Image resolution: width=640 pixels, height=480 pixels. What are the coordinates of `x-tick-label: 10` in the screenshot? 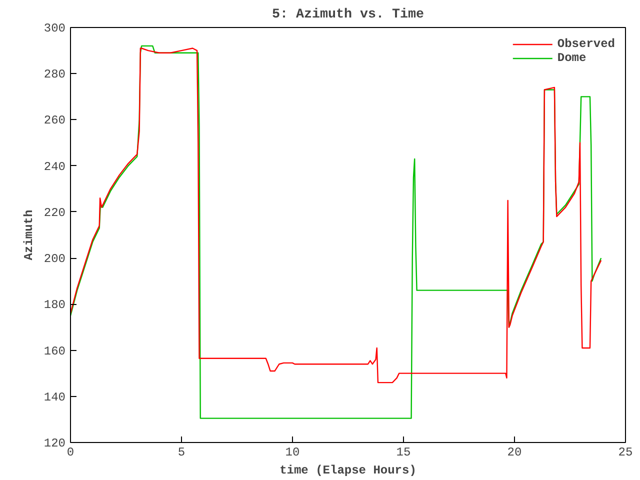 It's located at (292, 453).